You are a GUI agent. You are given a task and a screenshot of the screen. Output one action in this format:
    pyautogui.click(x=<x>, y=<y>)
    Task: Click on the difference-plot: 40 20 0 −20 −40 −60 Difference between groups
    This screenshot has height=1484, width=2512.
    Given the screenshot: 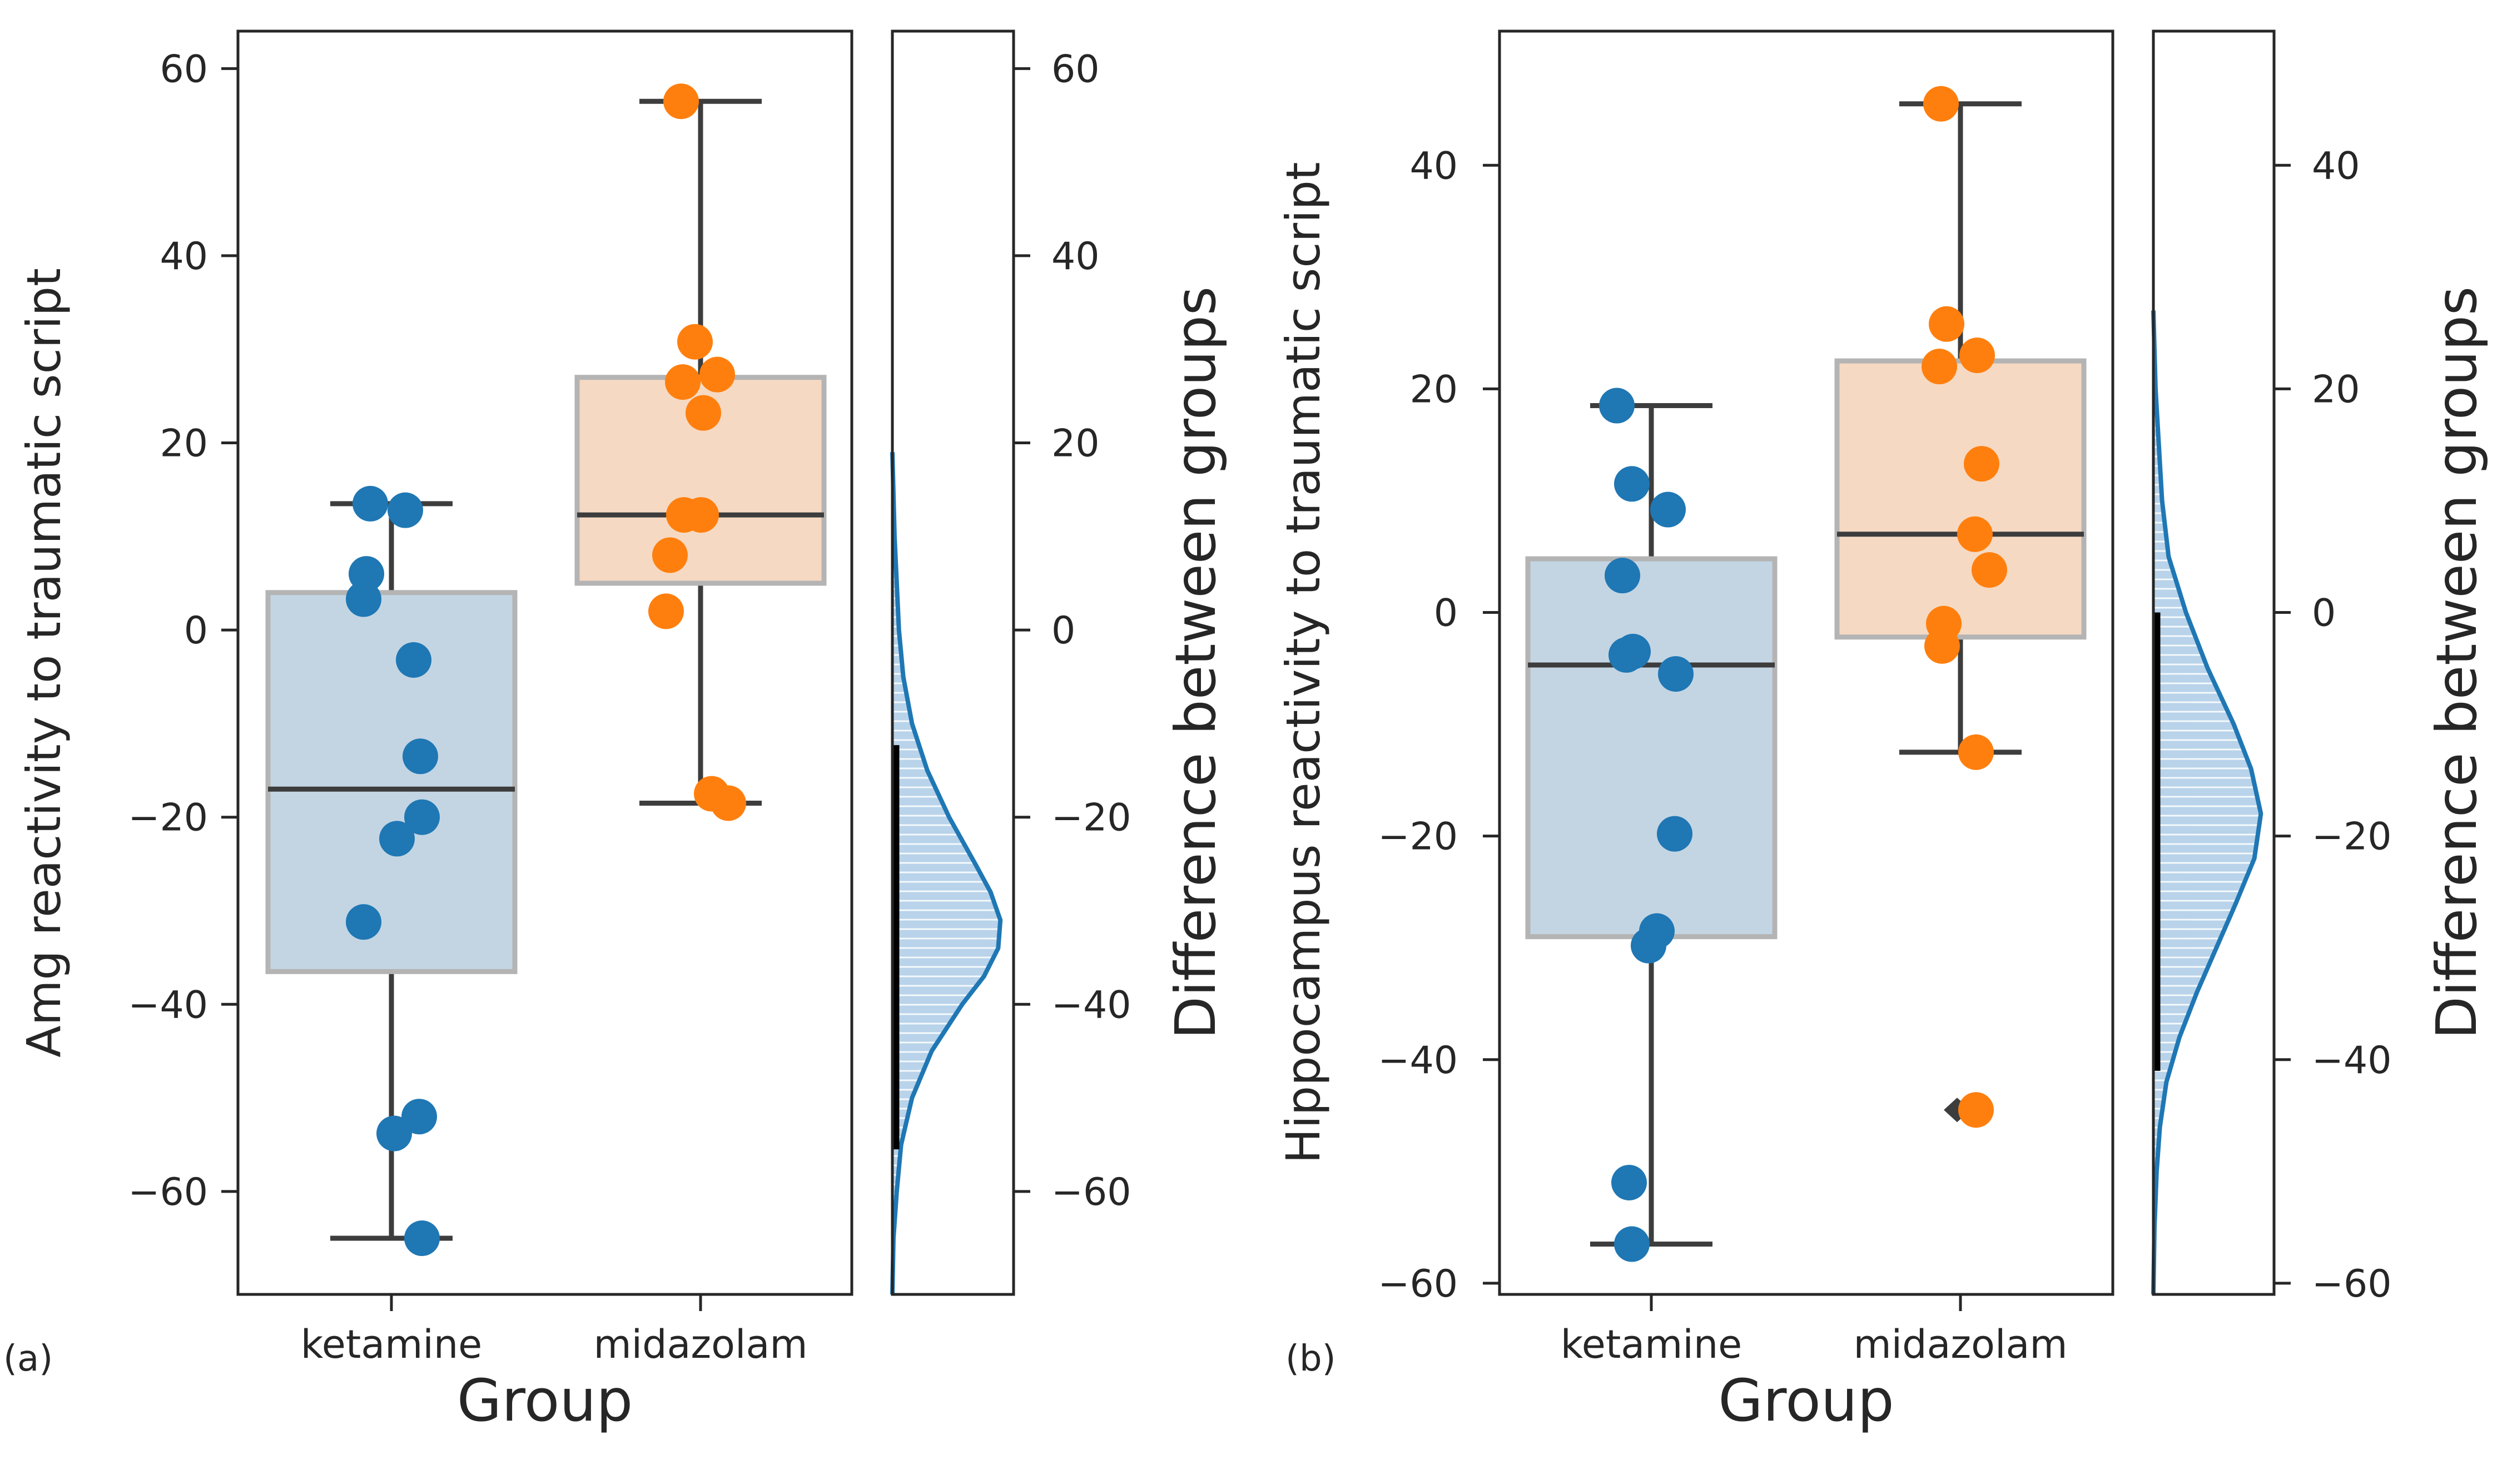 What is the action you would take?
    pyautogui.click(x=2320, y=667)
    